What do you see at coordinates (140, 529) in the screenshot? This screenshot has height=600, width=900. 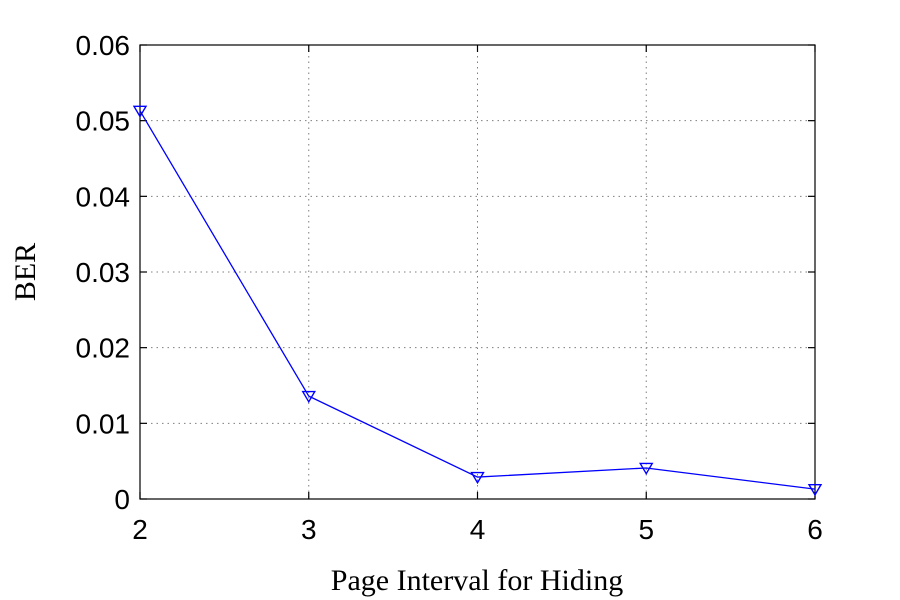 I see `x-tick-label: 2` at bounding box center [140, 529].